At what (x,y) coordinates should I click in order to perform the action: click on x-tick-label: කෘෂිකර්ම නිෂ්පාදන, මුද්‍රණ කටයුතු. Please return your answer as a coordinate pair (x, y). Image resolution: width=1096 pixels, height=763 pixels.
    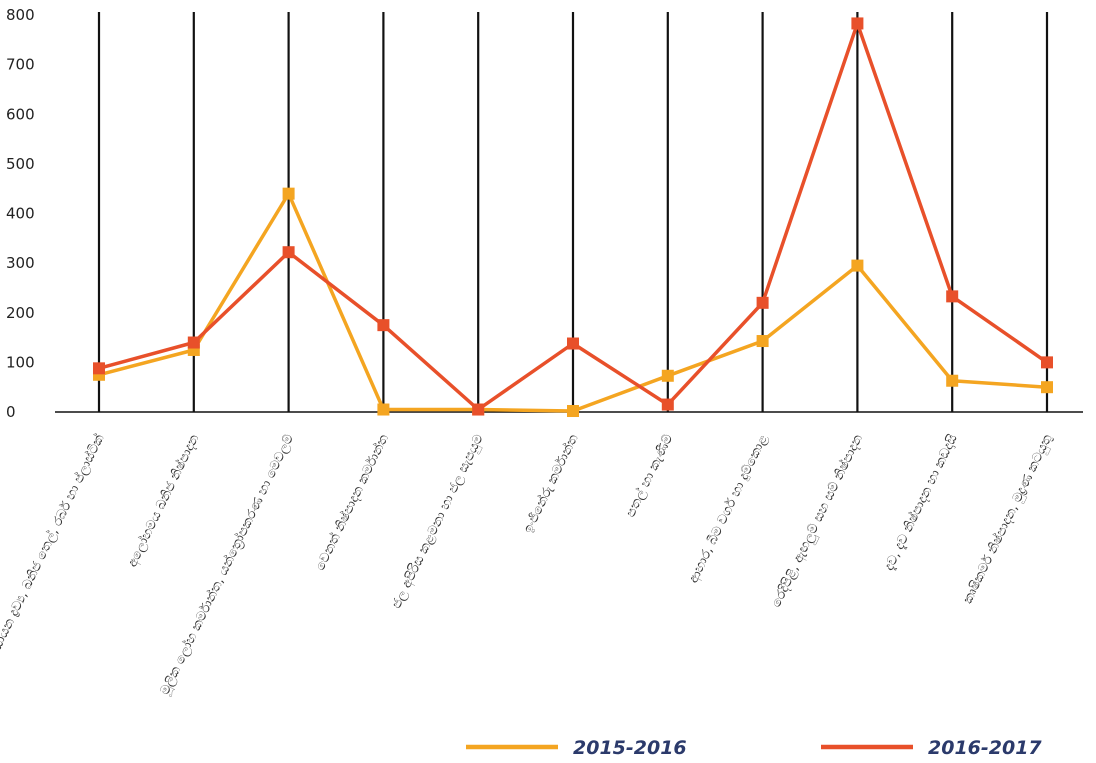
    Looking at the image, I should click on (1007, 518).